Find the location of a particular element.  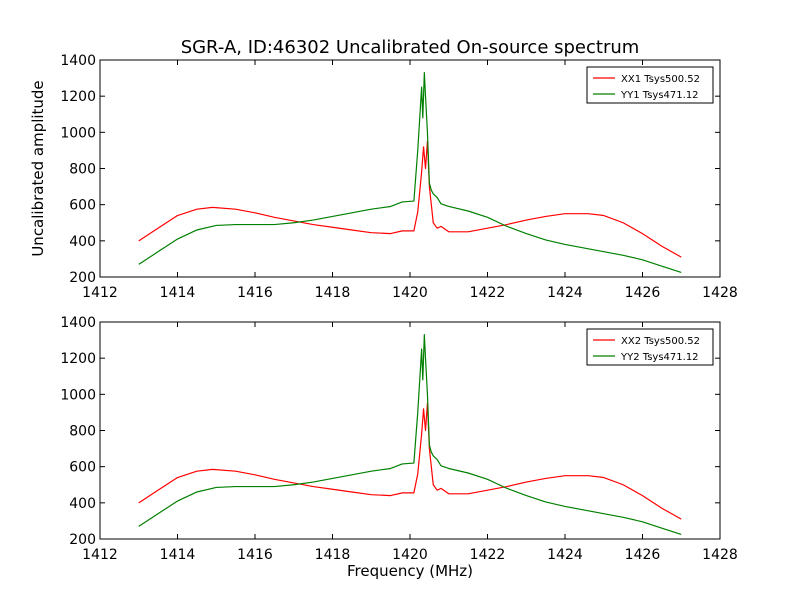

y-axis-label: Uncalibrated amplitude is located at coordinates (38, 168).